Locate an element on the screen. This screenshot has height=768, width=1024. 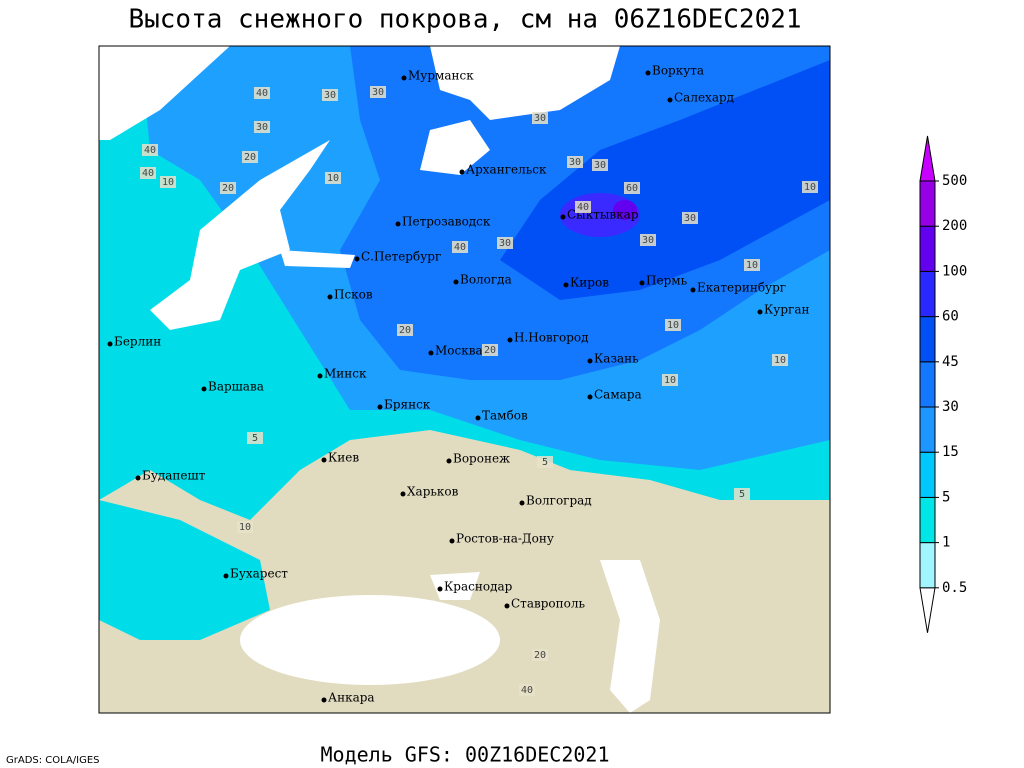
city-label: Тамбов is located at coordinates (505, 416).